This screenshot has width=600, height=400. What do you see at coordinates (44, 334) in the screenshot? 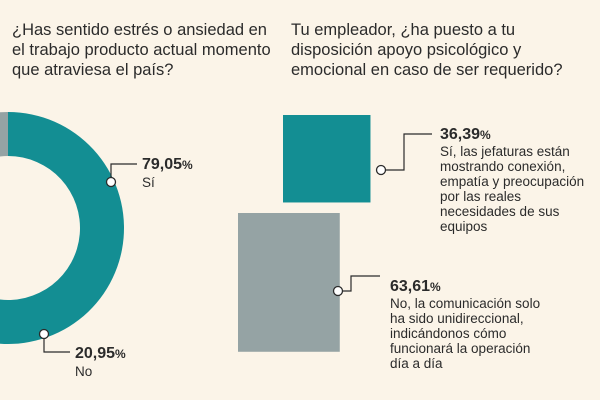
I see `leader-dot-no` at bounding box center [44, 334].